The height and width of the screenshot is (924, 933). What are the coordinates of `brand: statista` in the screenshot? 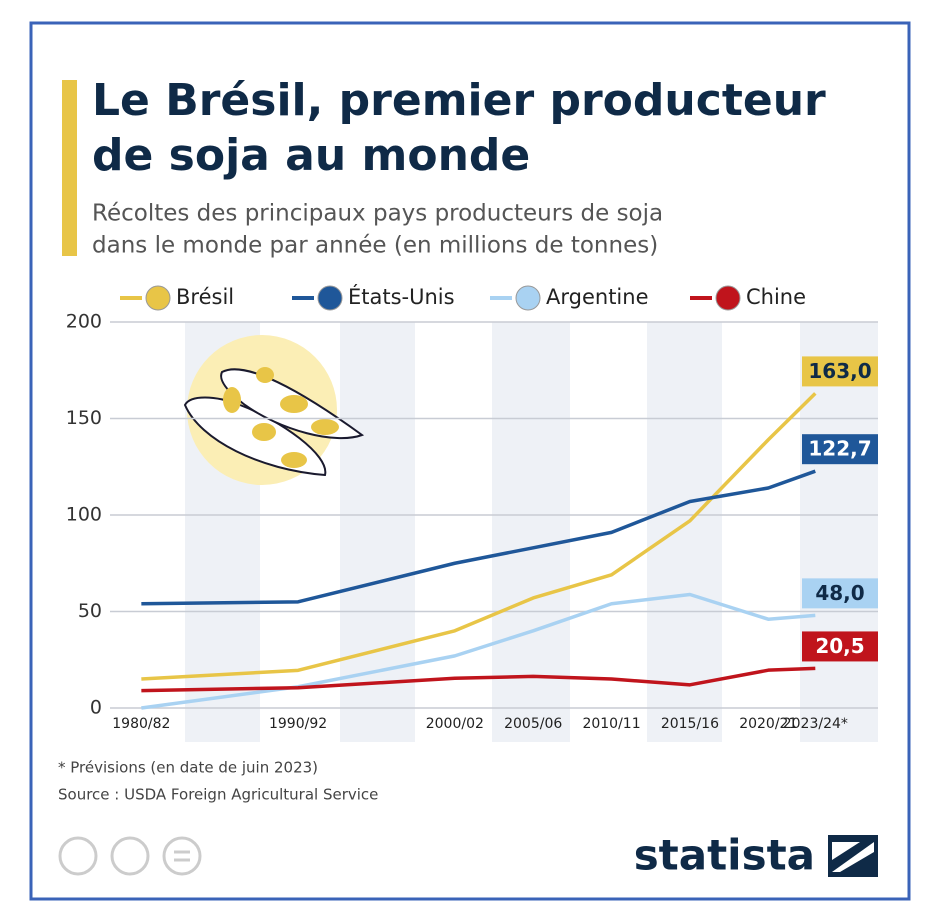 It's located at (724, 855).